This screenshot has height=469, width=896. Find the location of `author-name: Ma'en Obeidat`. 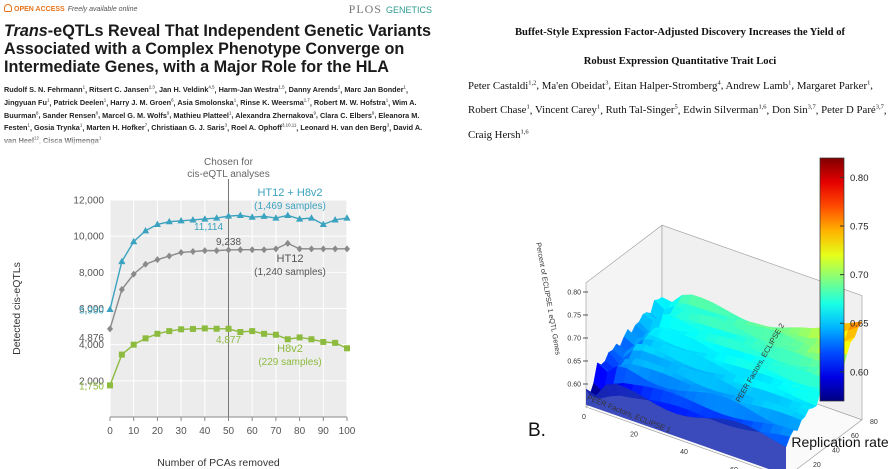

author-name: Ma'en Obeidat is located at coordinates (573, 85).